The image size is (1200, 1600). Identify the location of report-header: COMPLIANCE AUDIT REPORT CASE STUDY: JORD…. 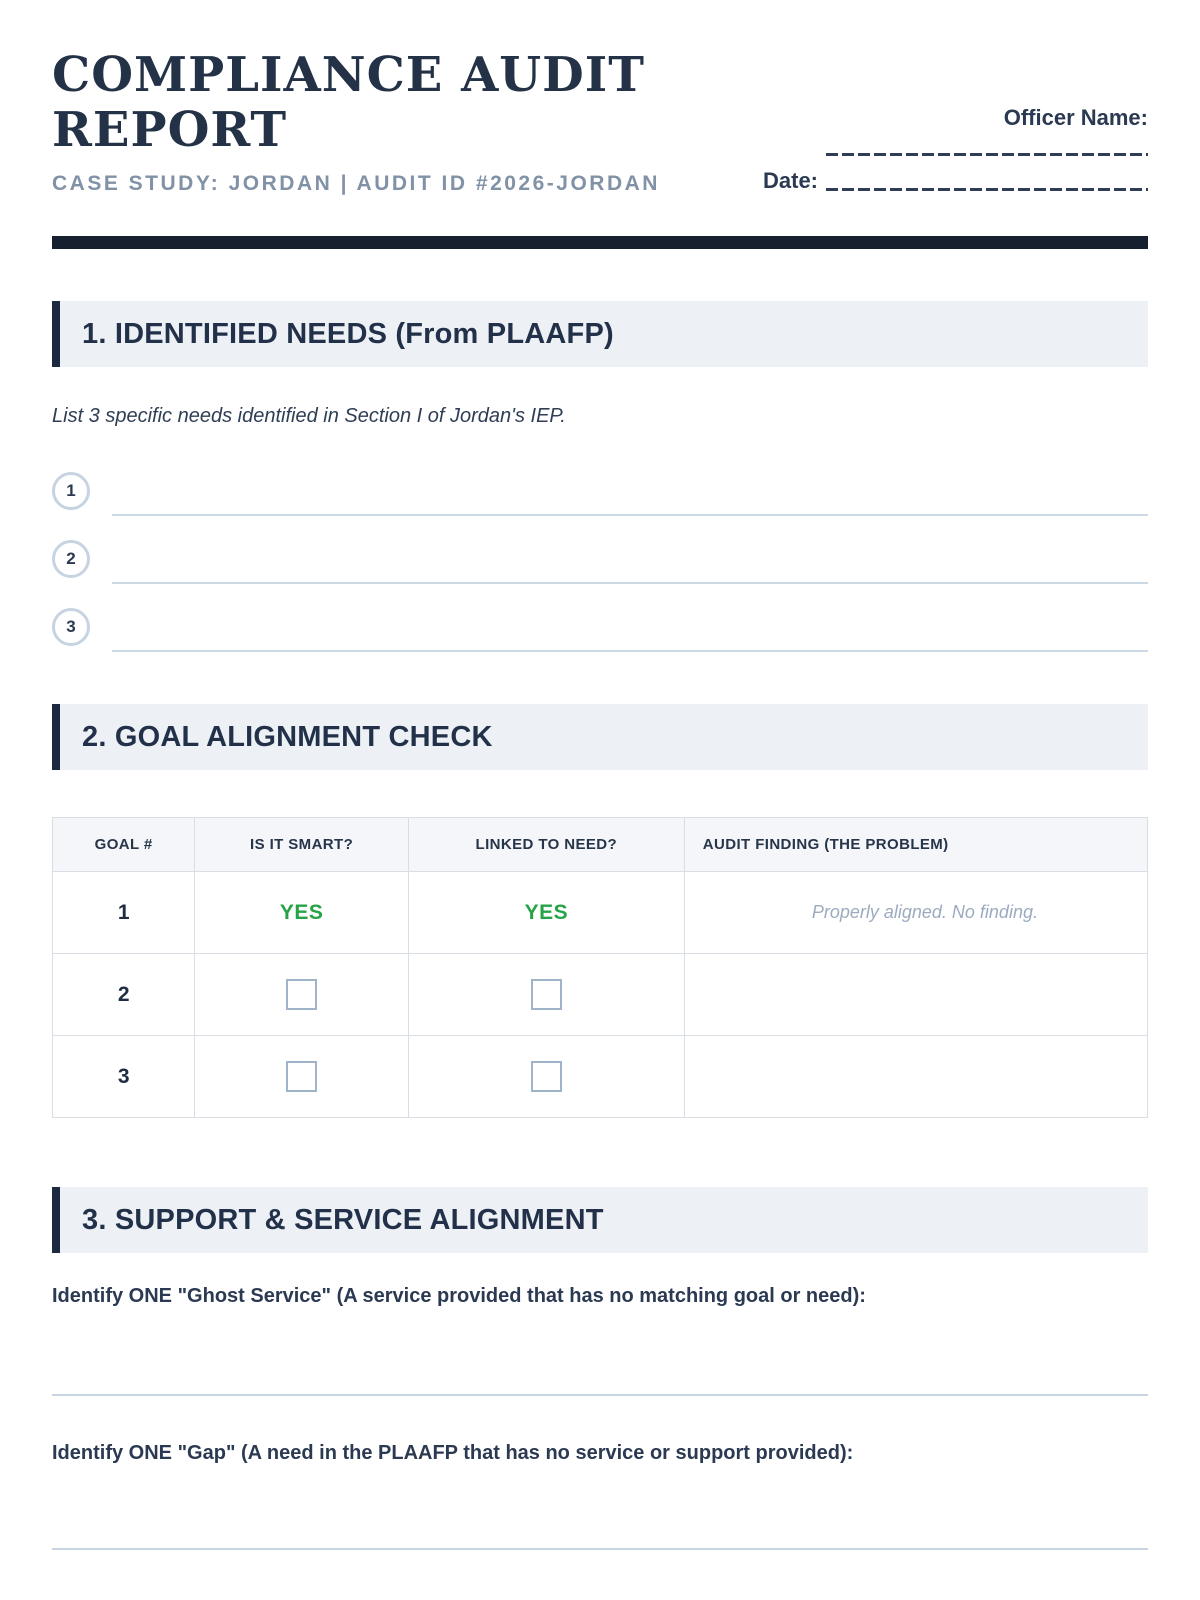
(600, 121).